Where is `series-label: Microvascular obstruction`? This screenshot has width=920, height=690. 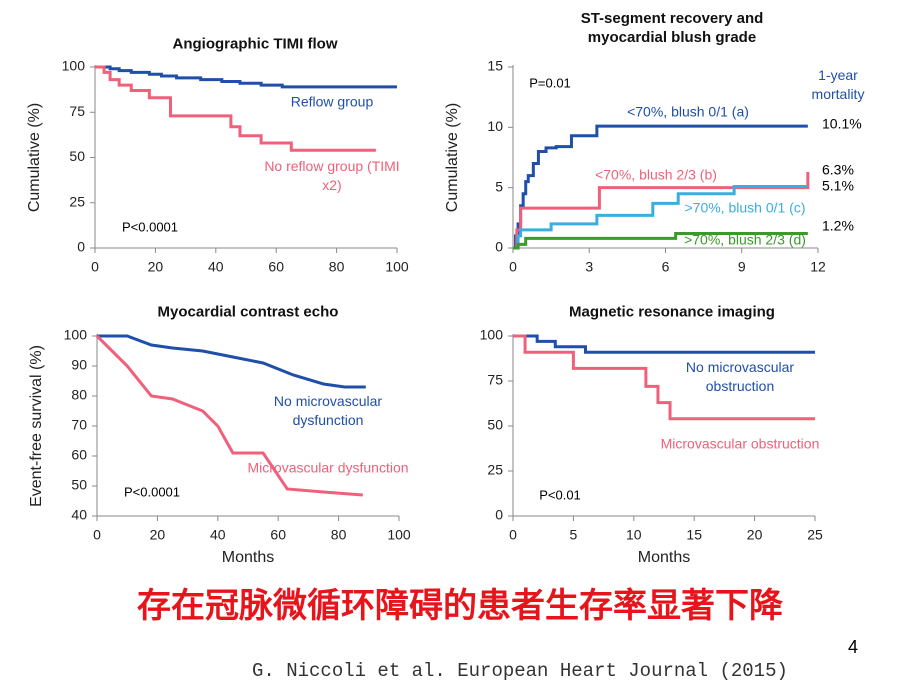
series-label: Microvascular obstruction is located at coordinates (740, 443).